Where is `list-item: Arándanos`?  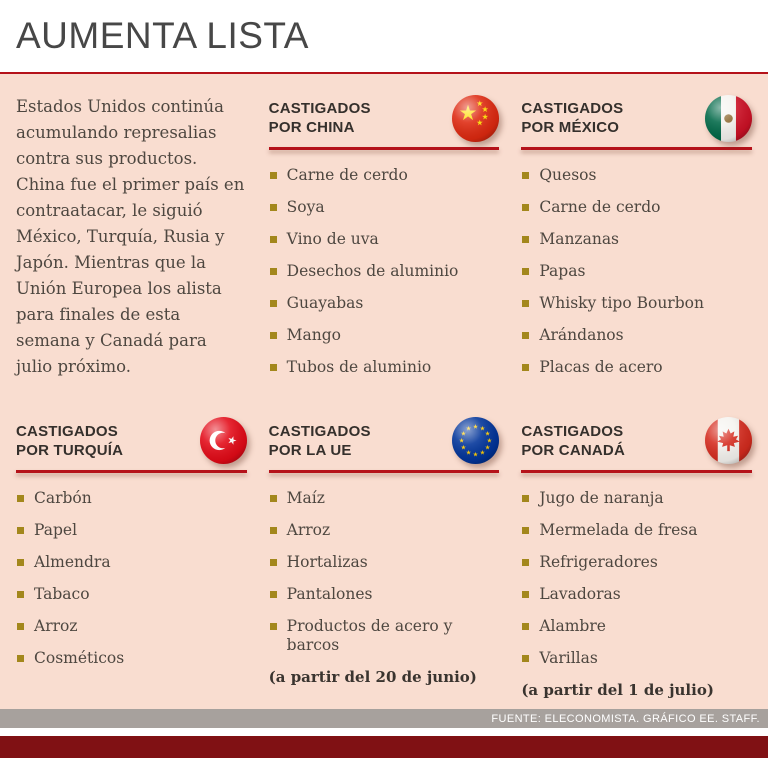 list-item: Arándanos is located at coordinates (636, 335).